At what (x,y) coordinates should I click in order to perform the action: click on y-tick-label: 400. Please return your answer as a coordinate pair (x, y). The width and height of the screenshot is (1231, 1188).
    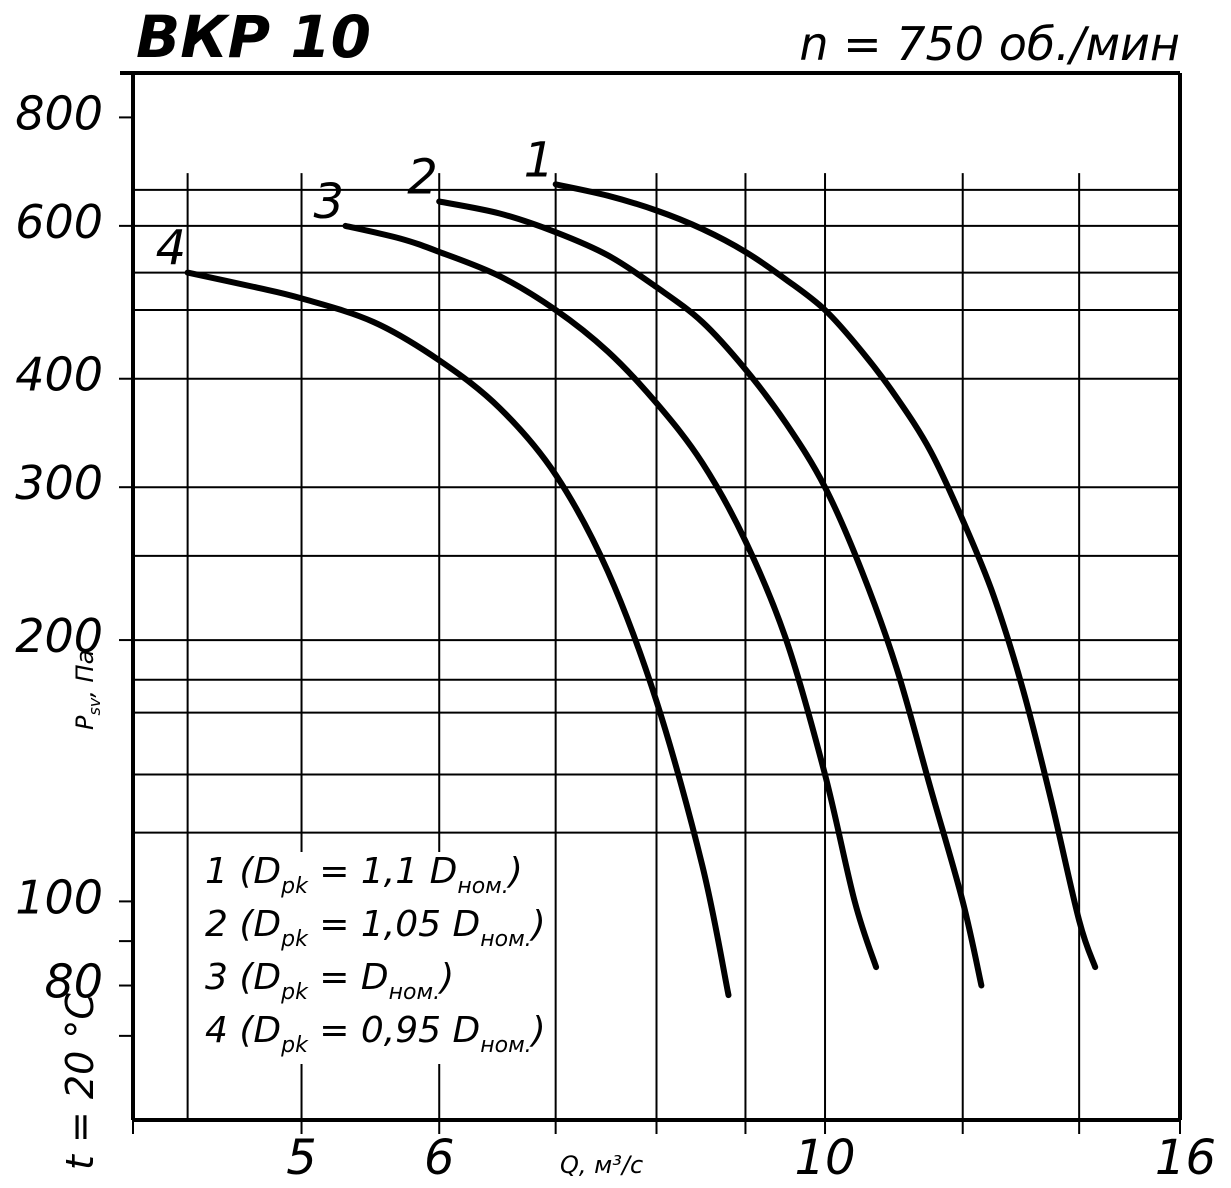
    Looking at the image, I should click on (59, 375).